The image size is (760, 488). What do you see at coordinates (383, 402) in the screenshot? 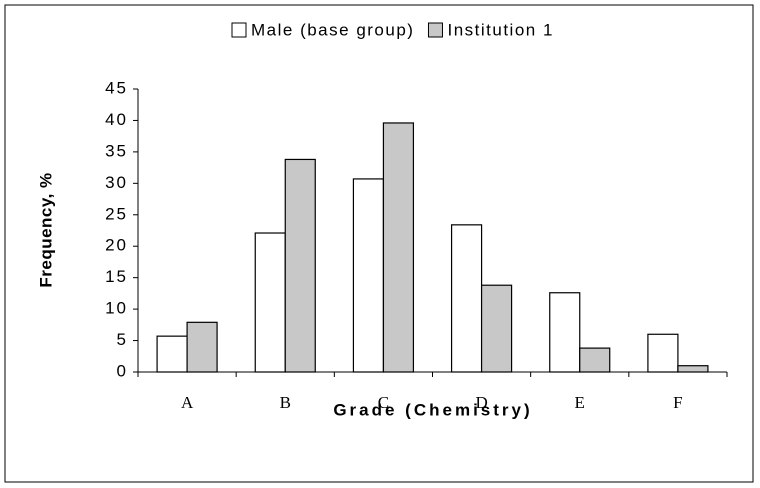
I see `x-tick-label: C` at bounding box center [383, 402].